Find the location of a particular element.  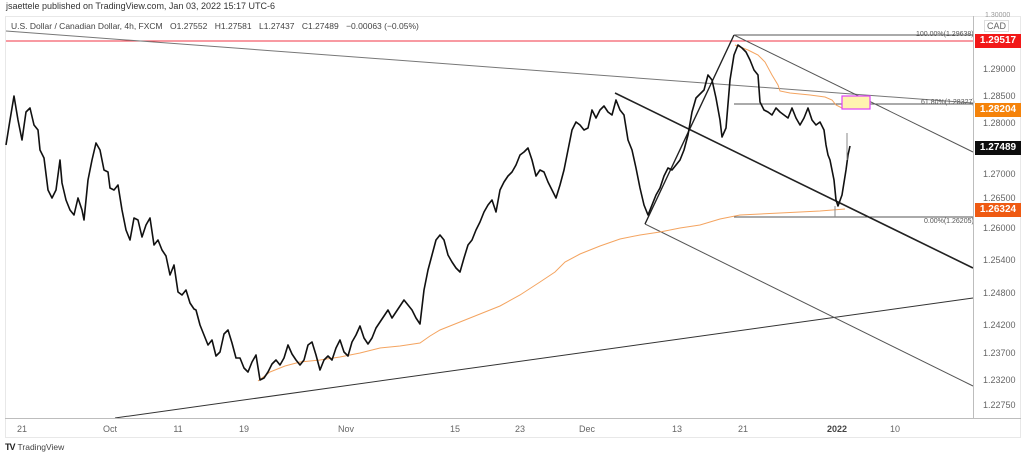

time-tick-label: Oct is located at coordinates (110, 429).